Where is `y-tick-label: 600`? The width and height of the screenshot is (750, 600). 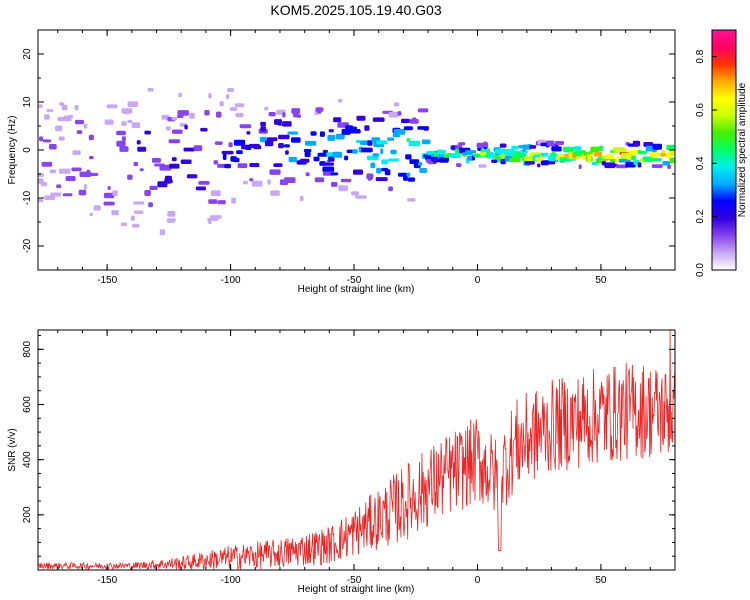
y-tick-label: 600 is located at coordinates (27, 404).